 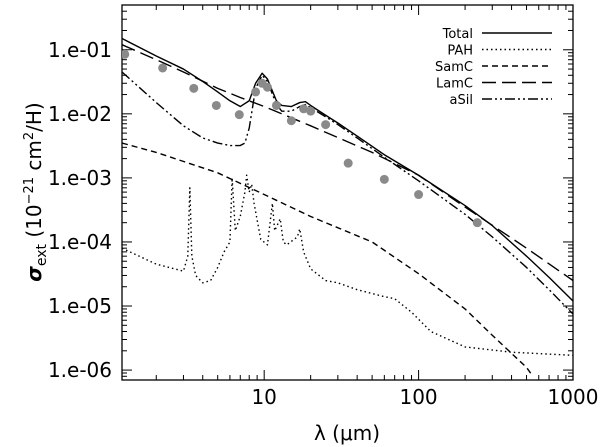 I want to click on y-axis-label: σext (10−21 cm2/H), so click(x=36, y=192).